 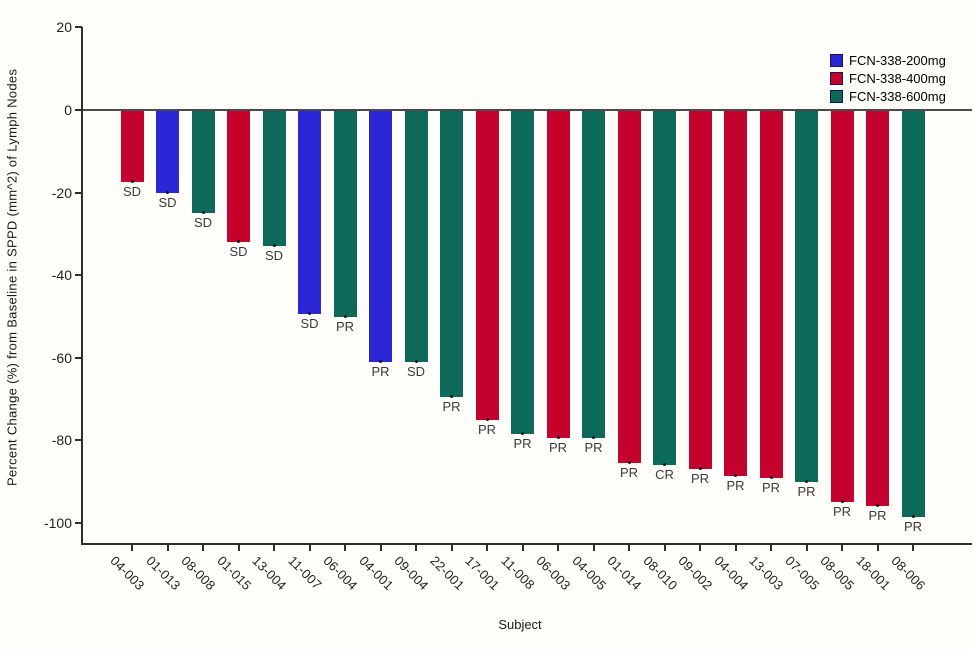 I want to click on legend-label: FCN-338-600mg, so click(x=897, y=96).